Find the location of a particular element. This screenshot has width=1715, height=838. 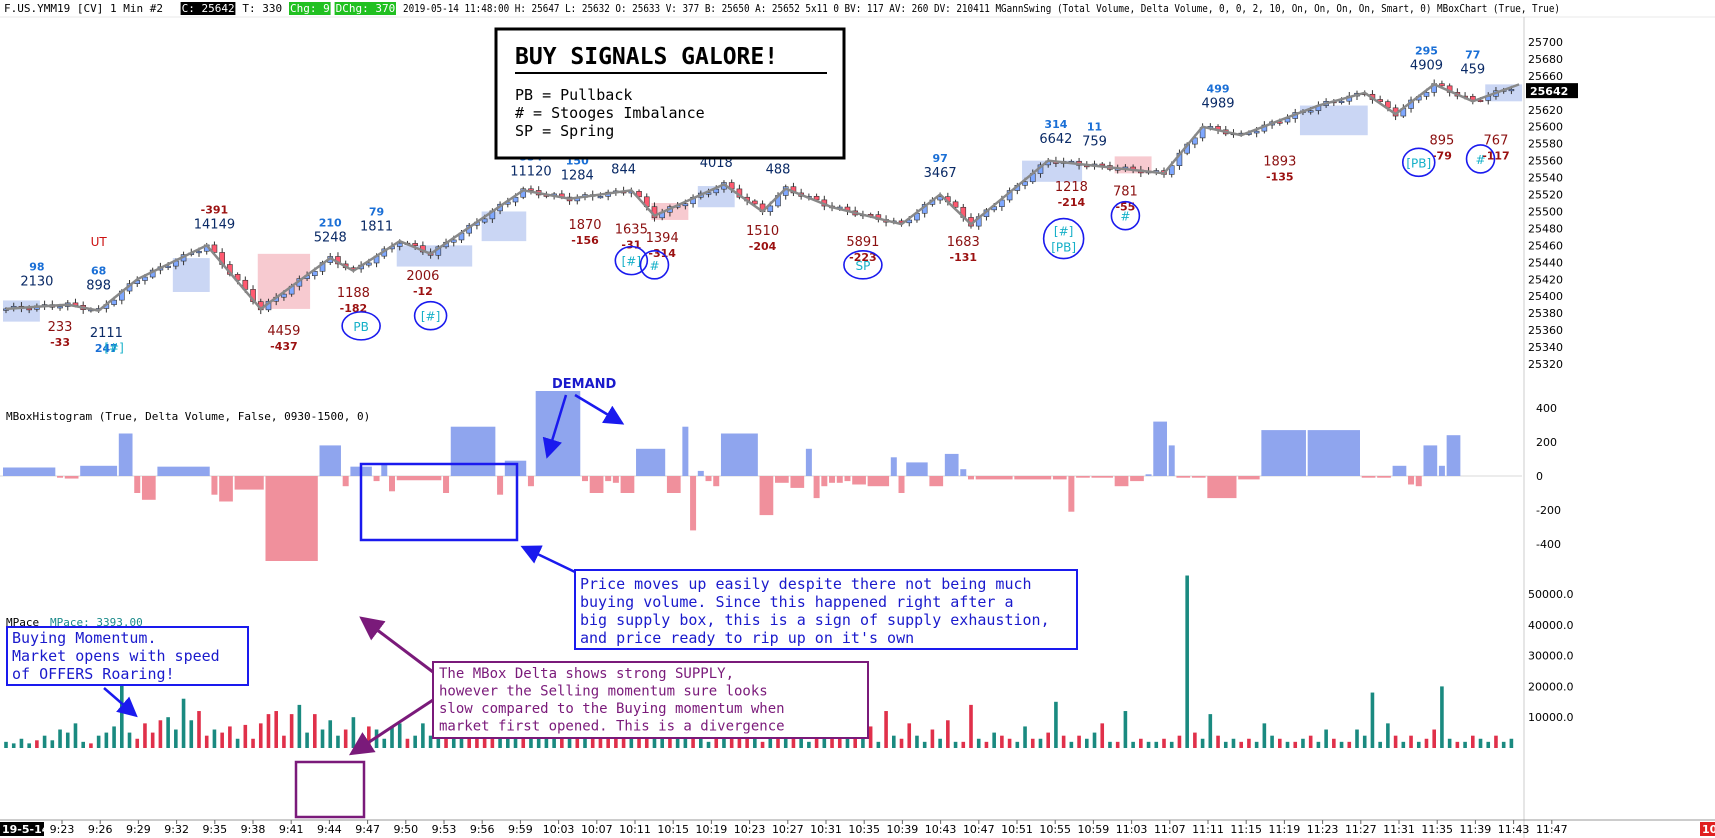

header-close: C: 25642 is located at coordinates (208, 8).